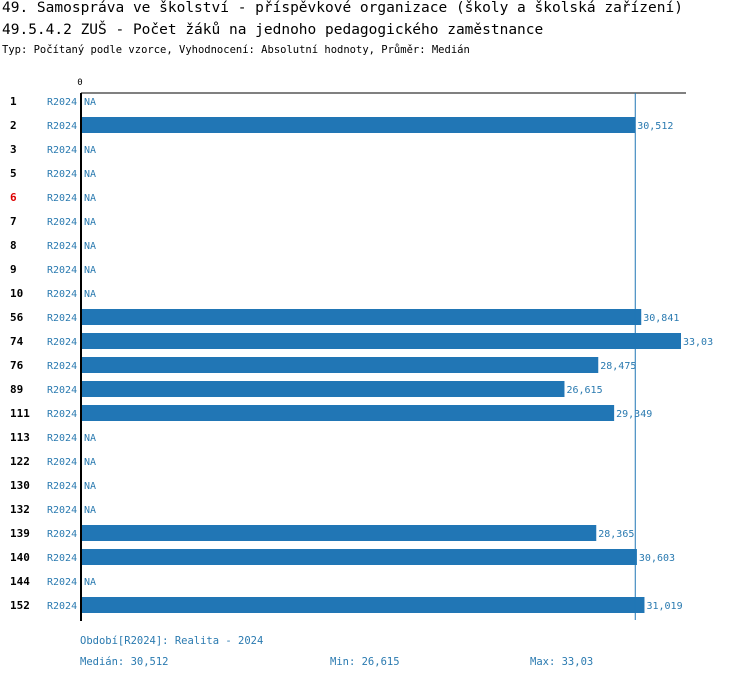 Image resolution: width=750 pixels, height=680 pixels. Describe the element at coordinates (172, 641) in the screenshot. I see `footer-period: Období[R2024]: Realita - 2024` at that location.